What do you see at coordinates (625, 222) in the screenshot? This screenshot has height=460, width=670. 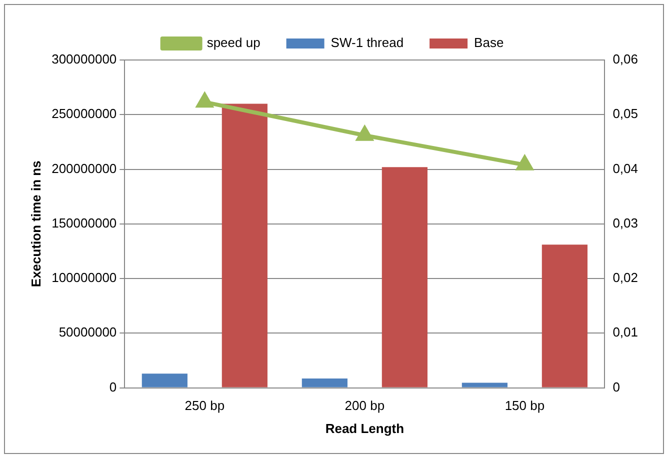 I see `y2-tick-label: 0,03` at bounding box center [625, 222].